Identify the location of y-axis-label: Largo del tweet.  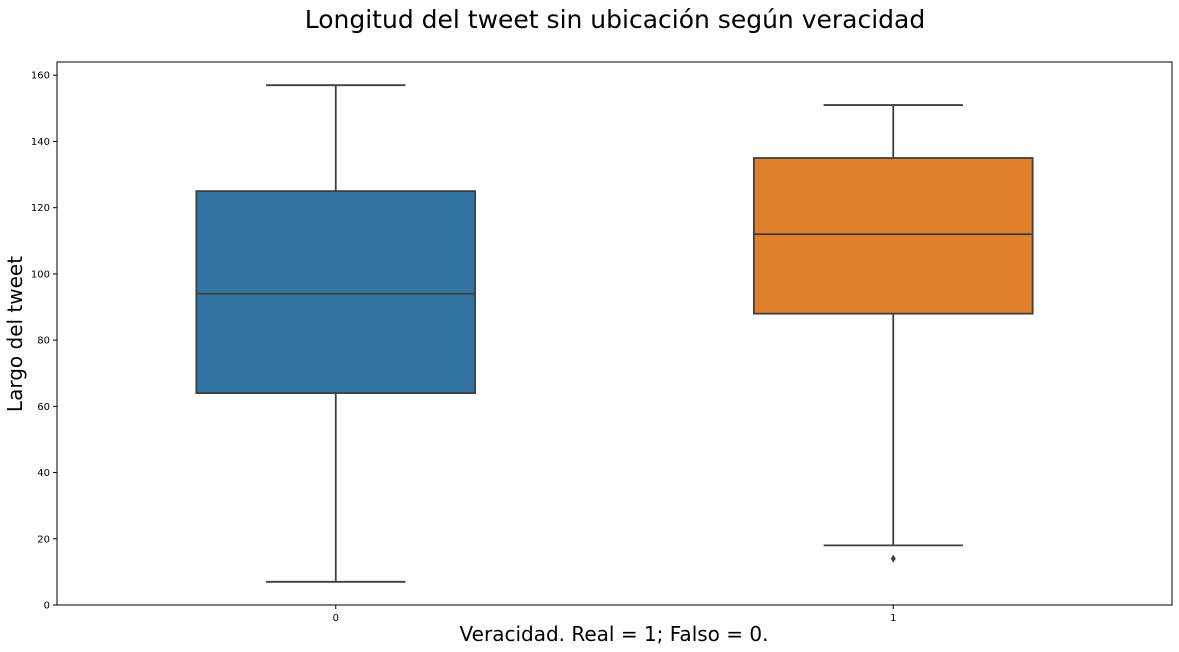
(15, 334).